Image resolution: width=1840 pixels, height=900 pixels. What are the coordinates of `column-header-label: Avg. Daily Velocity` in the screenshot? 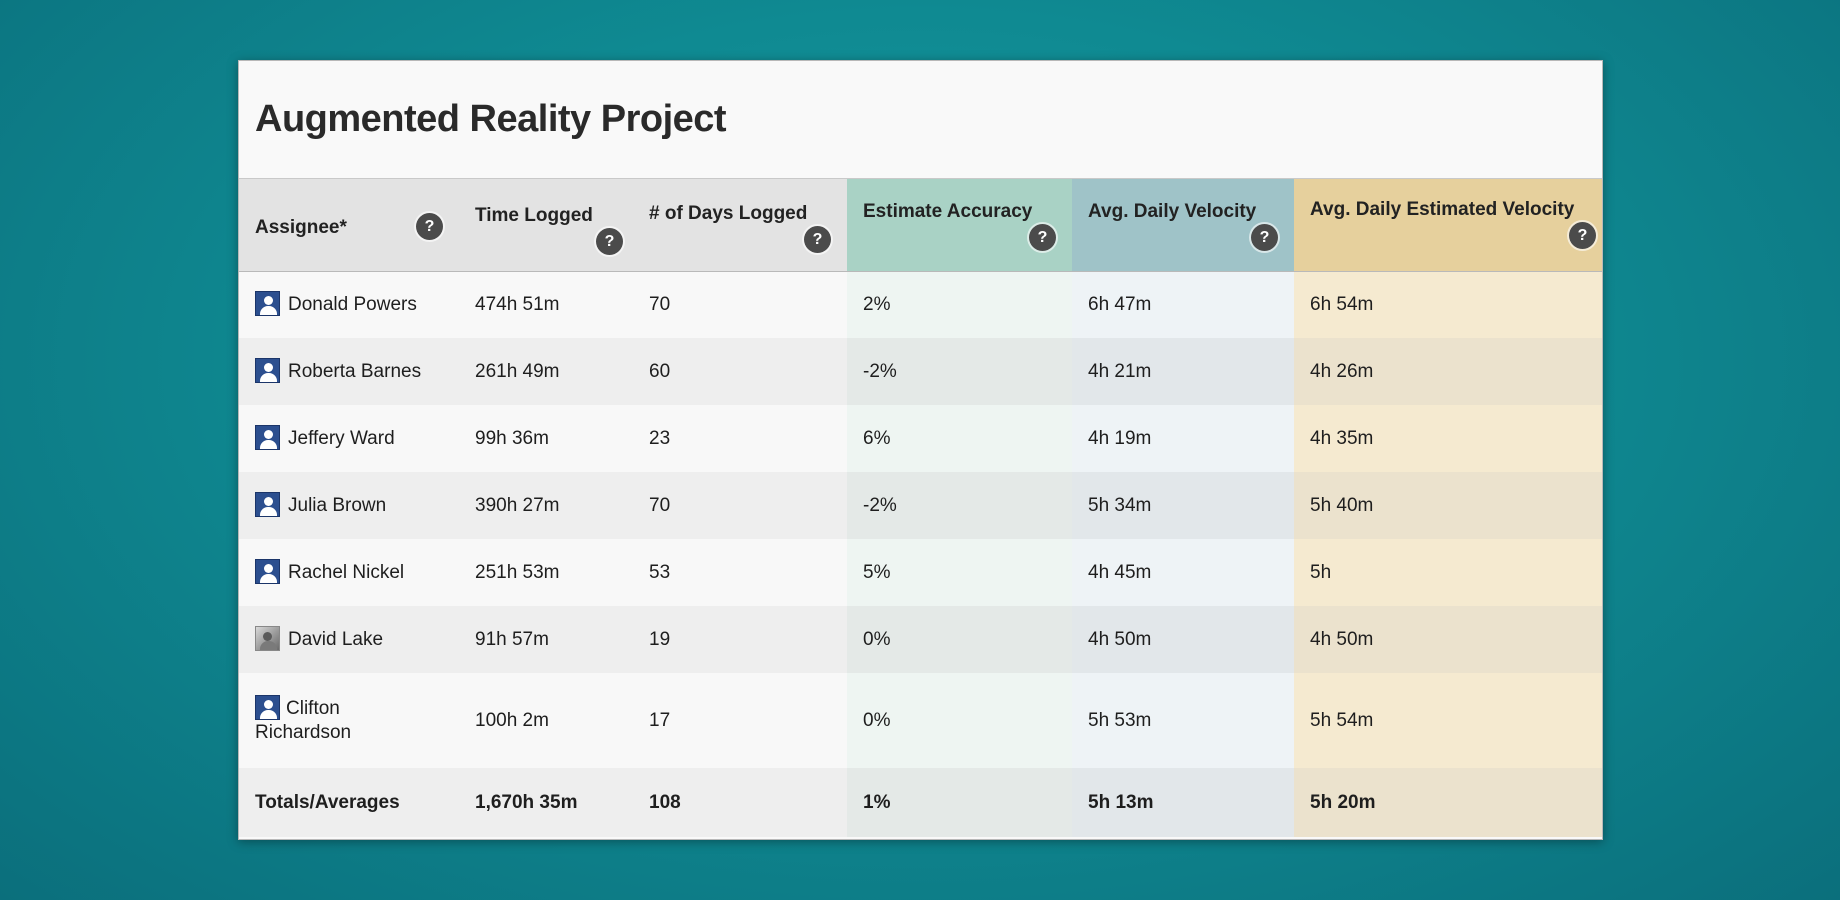 It's located at (1172, 211).